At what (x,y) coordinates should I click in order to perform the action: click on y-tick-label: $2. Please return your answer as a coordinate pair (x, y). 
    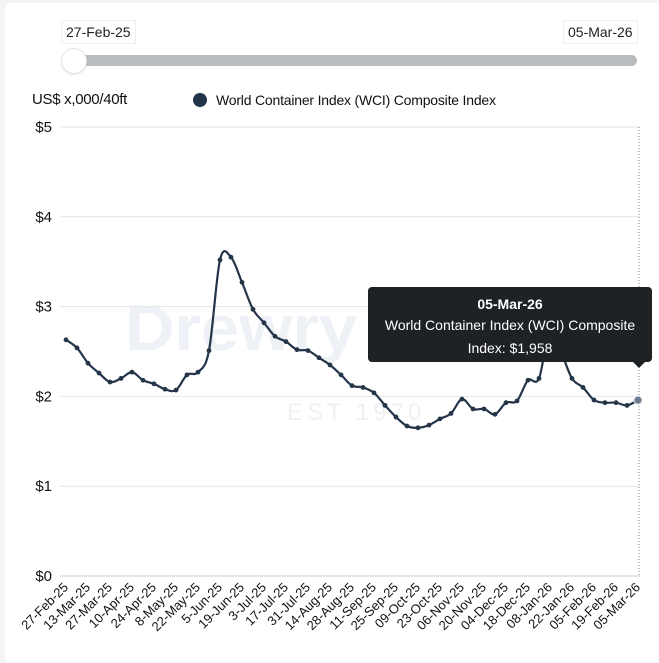
    Looking at the image, I should click on (43, 396).